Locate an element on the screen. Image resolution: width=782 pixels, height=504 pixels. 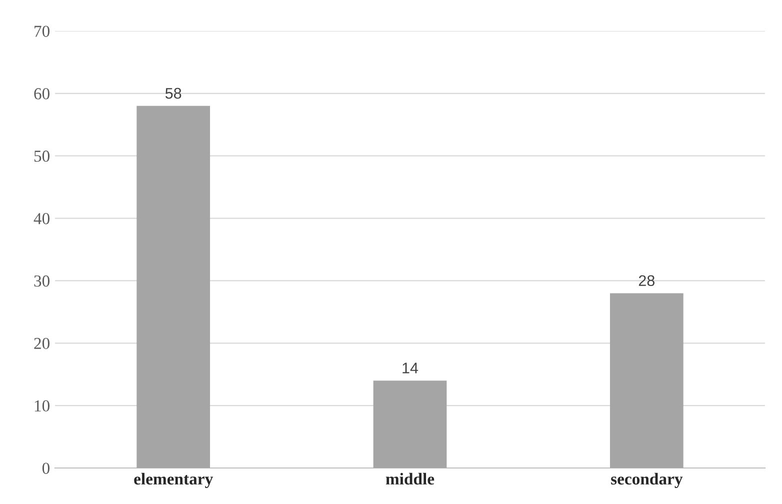
y-tick-label: 60 is located at coordinates (42, 94).